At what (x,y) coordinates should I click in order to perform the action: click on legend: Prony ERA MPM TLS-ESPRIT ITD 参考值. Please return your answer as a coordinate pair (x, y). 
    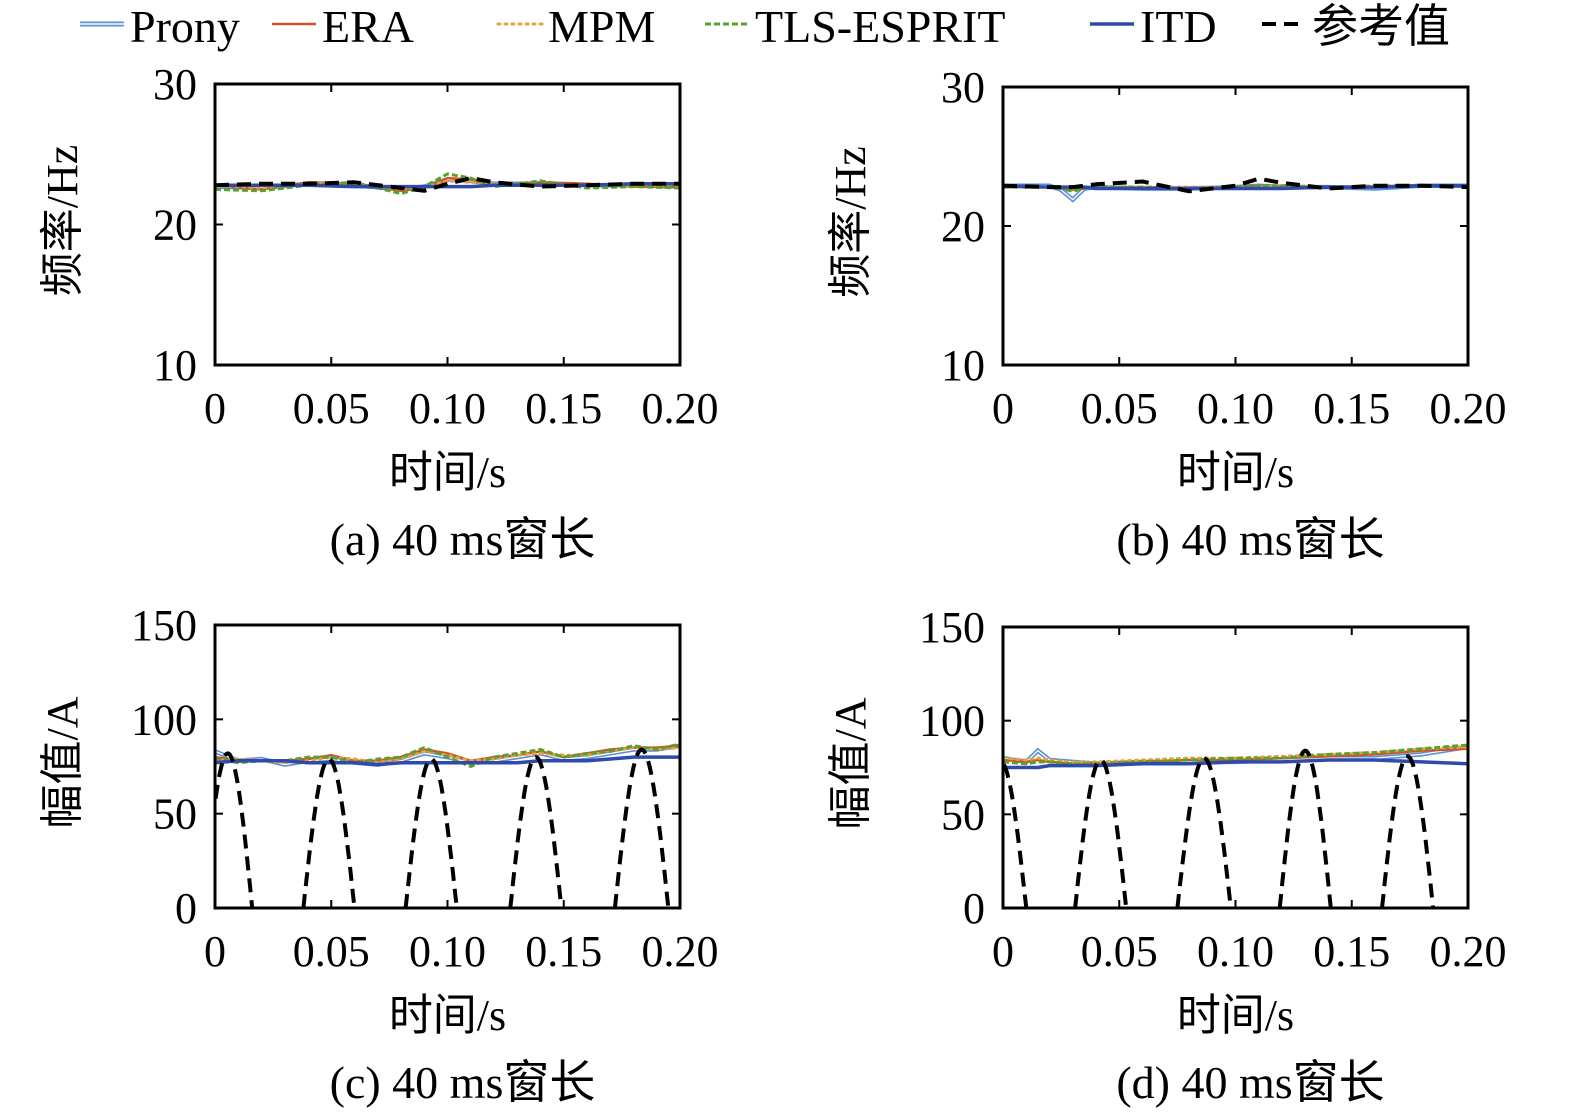
    Looking at the image, I should click on (765, 26).